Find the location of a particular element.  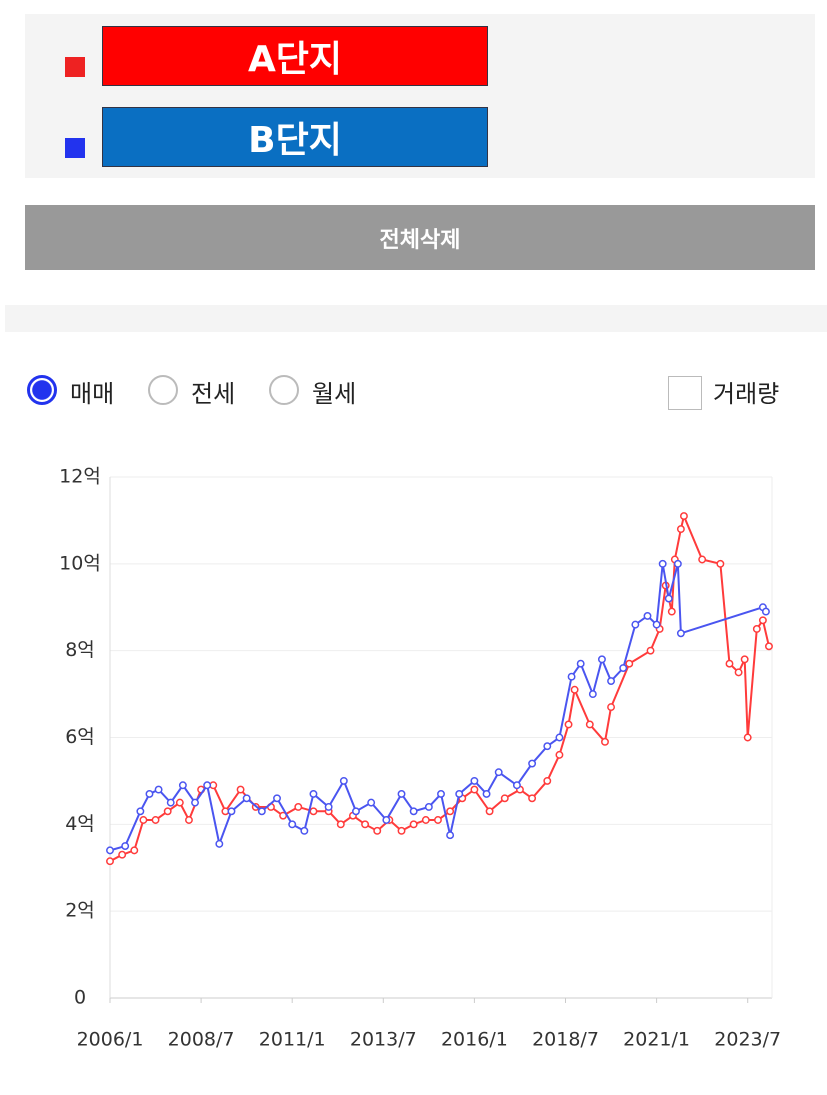

x-tick-label: 2021/1 is located at coordinates (656, 1040).